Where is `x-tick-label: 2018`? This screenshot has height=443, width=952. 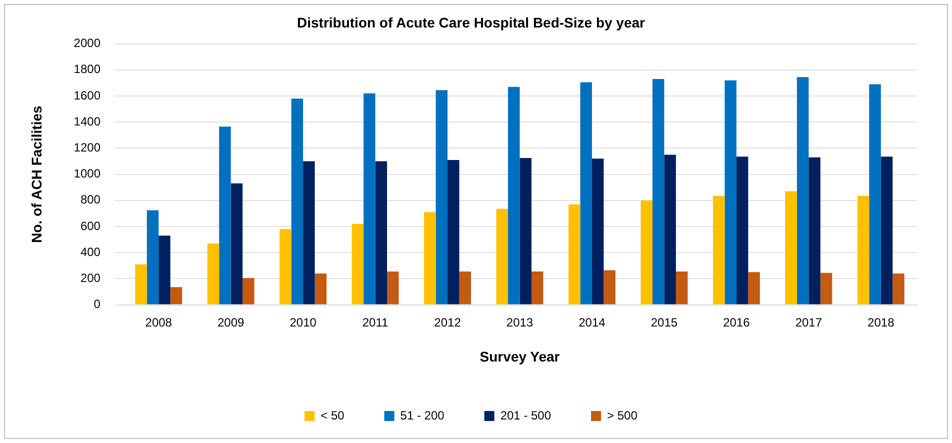 x-tick-label: 2018 is located at coordinates (881, 322).